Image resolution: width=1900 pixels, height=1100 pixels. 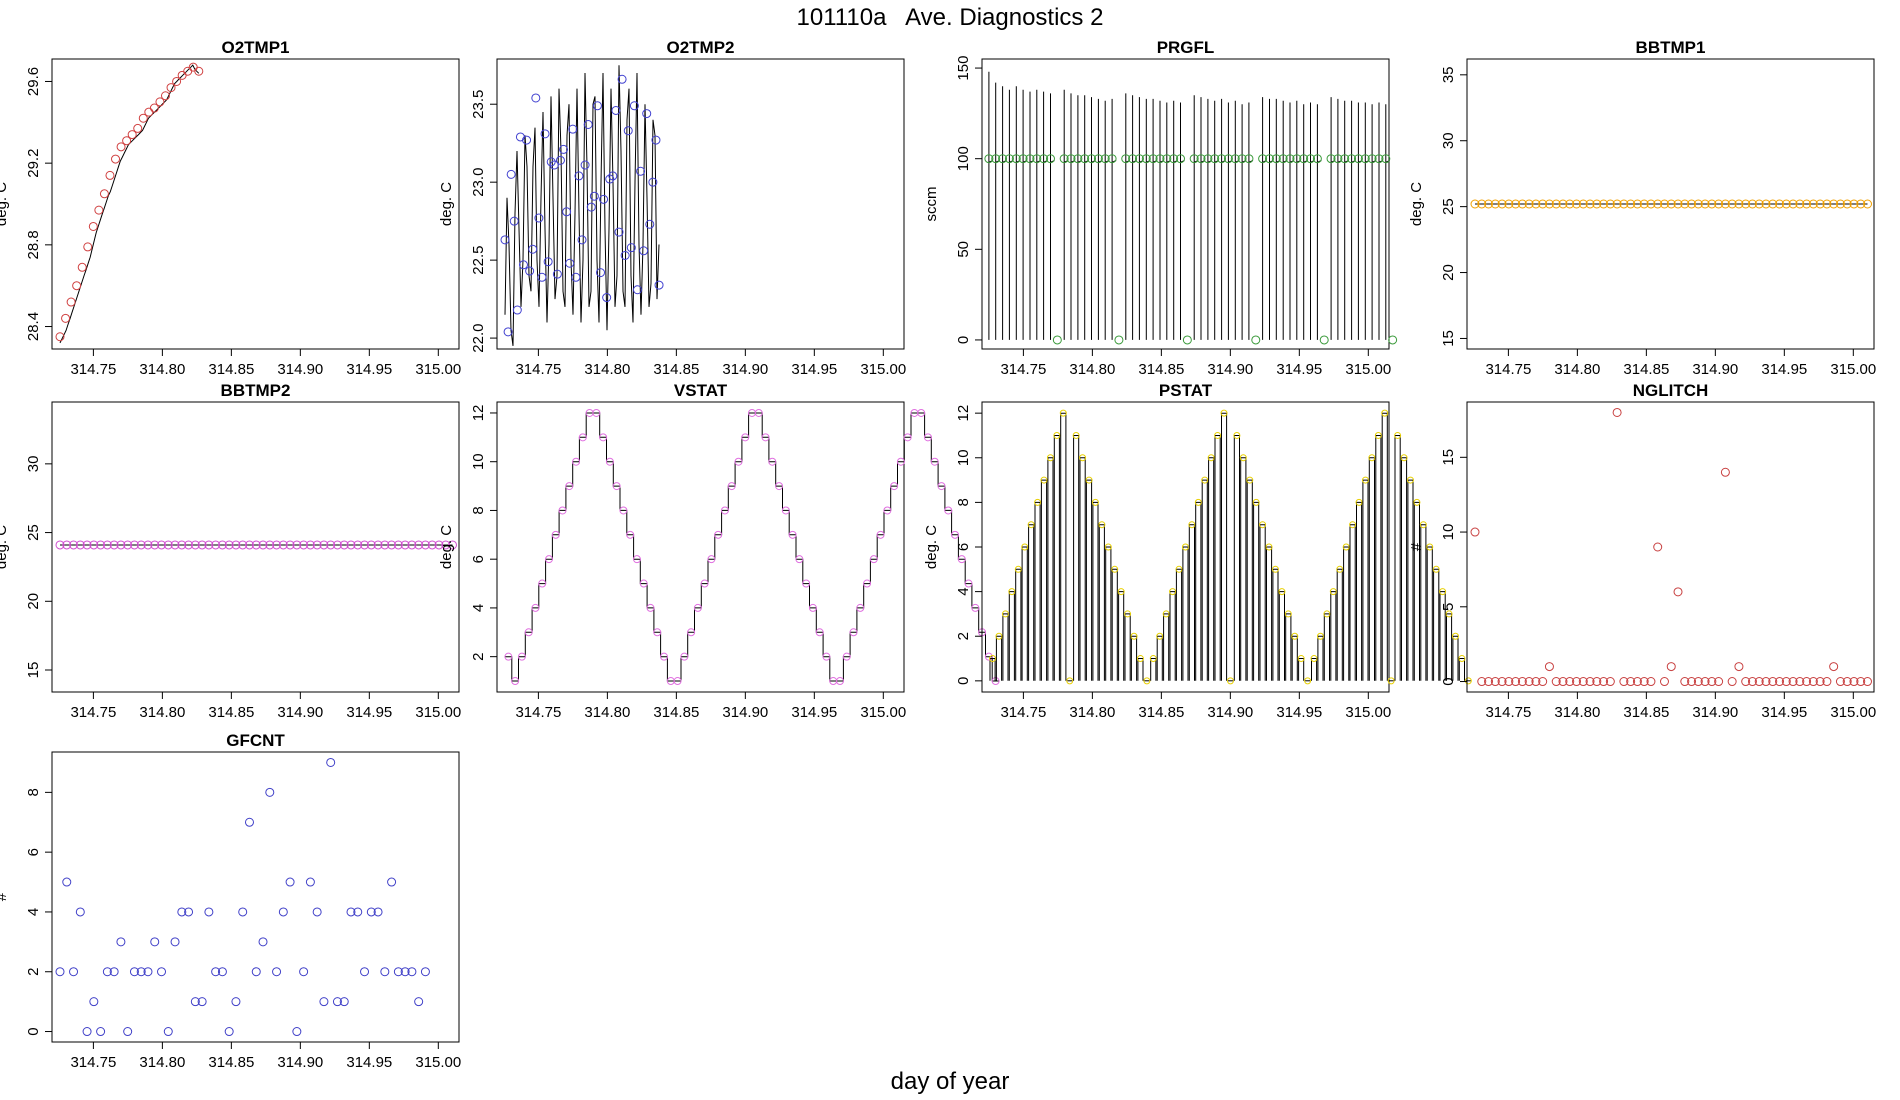 I want to click on bbtmp2-y-tick-label: 30, so click(x=33, y=464).